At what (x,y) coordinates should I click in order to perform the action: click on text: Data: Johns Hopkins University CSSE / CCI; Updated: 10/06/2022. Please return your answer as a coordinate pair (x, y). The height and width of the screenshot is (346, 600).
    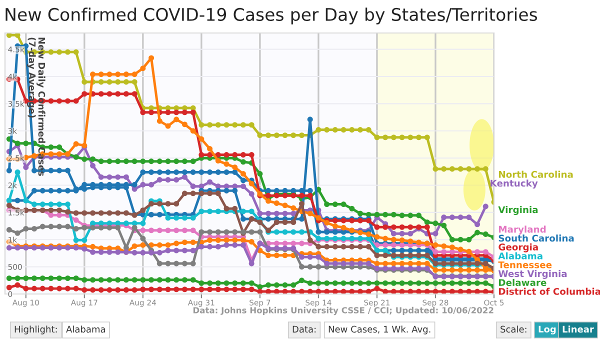
    Looking at the image, I should click on (343, 311).